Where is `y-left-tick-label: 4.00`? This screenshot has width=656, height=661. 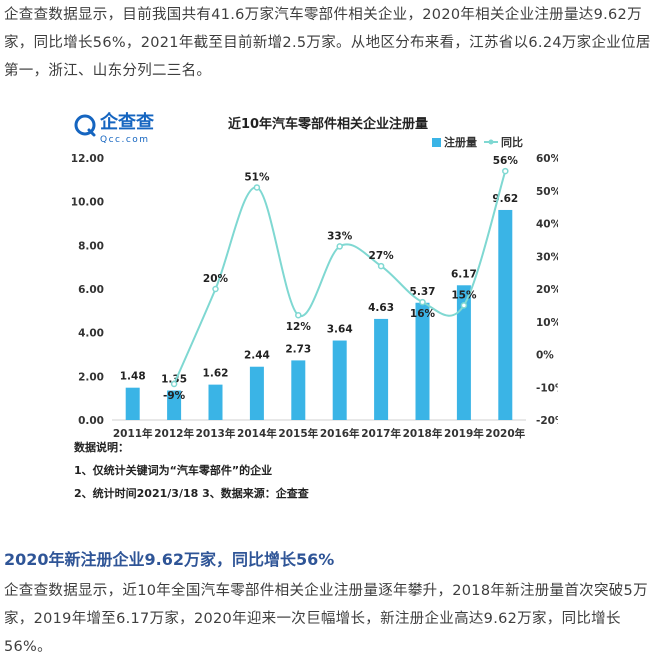
y-left-tick-label: 4.00 is located at coordinates (91, 334).